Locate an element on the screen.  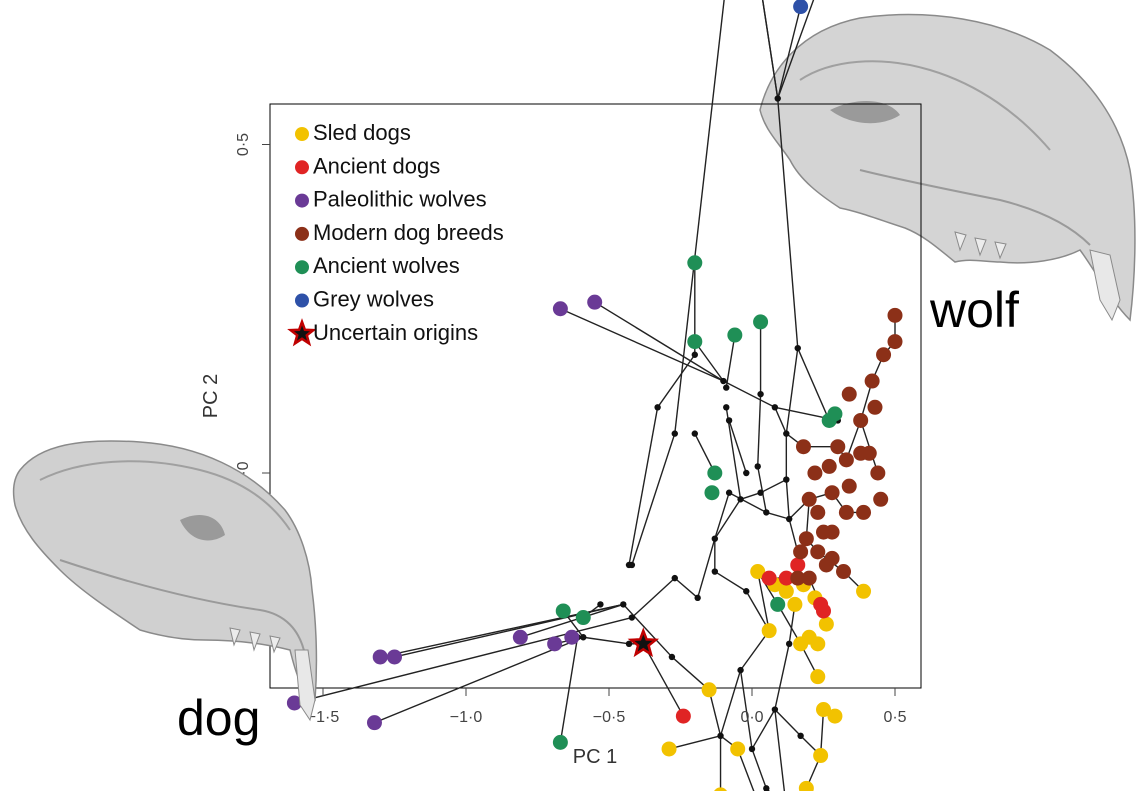
legend-label: Modern dog breeds is located at coordinates (408, 232).